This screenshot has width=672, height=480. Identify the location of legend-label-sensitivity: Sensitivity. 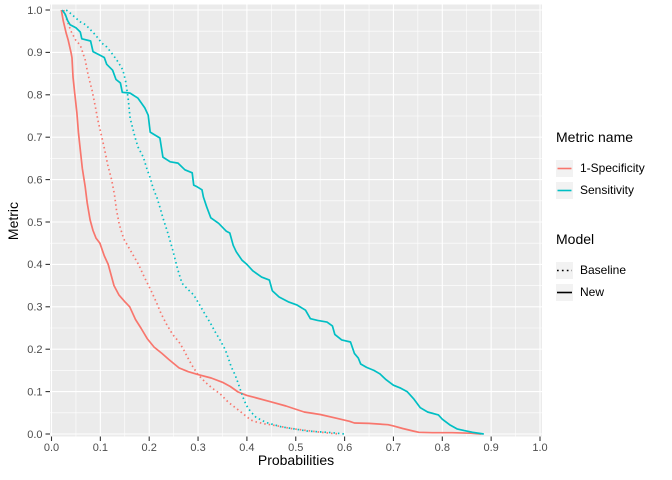
(607, 190).